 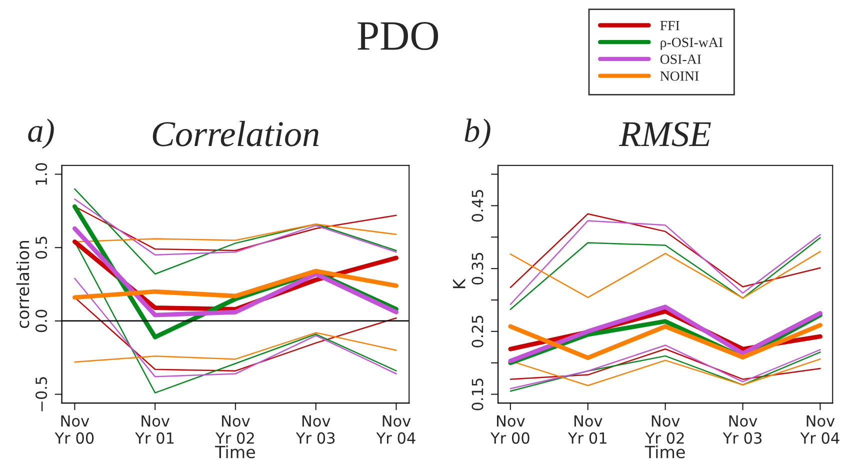 What do you see at coordinates (42, 394) in the screenshot?
I see `y-tick-label: −0.5` at bounding box center [42, 394].